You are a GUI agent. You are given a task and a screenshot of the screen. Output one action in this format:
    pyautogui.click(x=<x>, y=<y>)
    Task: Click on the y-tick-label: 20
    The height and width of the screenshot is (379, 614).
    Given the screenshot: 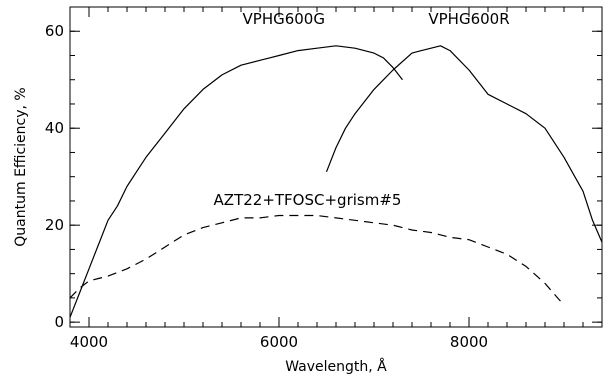 What is the action you would take?
    pyautogui.click(x=54, y=225)
    